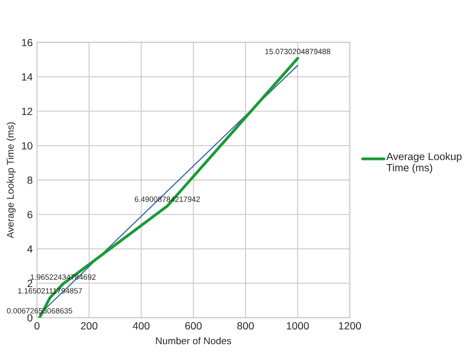 The image size is (474, 353). What do you see at coordinates (424, 163) in the screenshot?
I see `legend-label: Average Lookup Time (ms)` at bounding box center [424, 163].